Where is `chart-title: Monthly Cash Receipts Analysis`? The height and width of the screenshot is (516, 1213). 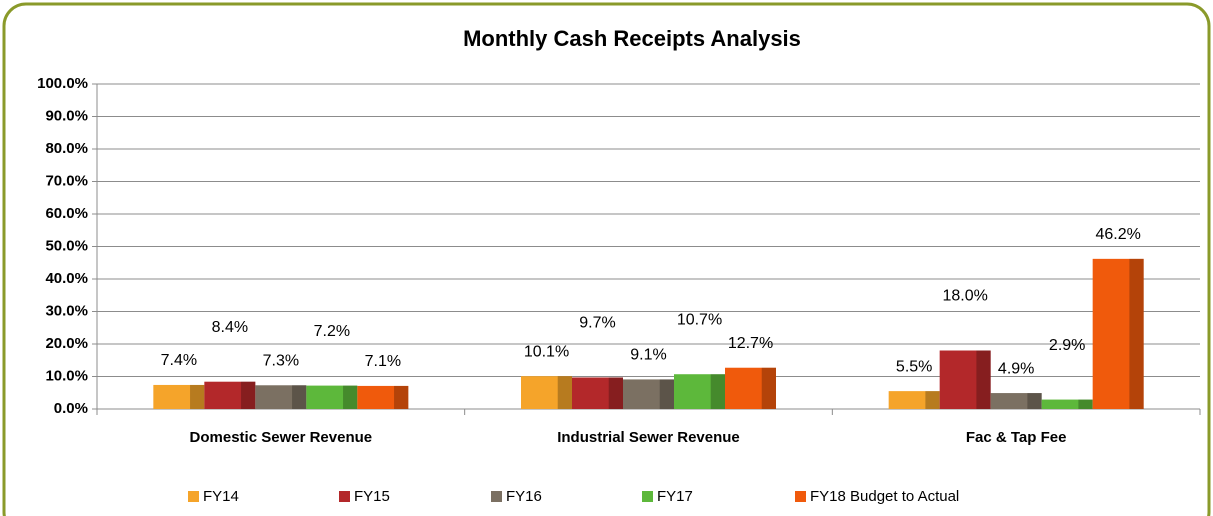
chart-title: Monthly Cash Receipts Analysis is located at coordinates (632, 38).